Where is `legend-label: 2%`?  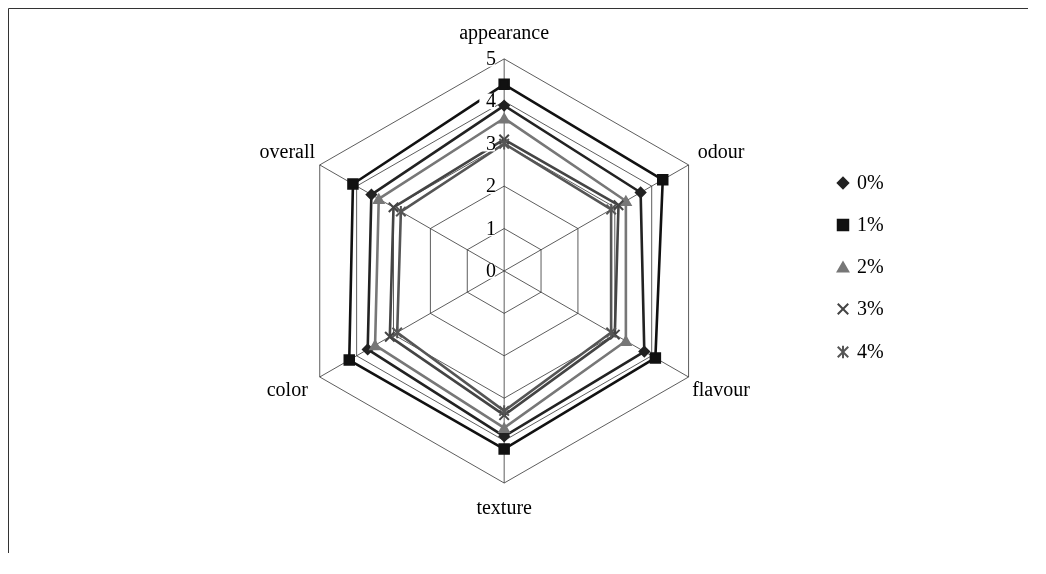 legend-label: 2% is located at coordinates (870, 266).